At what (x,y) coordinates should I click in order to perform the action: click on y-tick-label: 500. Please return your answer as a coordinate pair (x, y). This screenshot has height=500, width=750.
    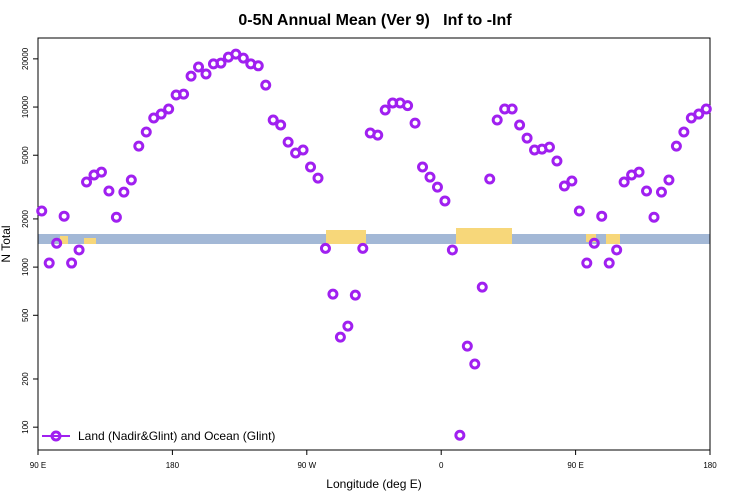
    Looking at the image, I should click on (25, 315).